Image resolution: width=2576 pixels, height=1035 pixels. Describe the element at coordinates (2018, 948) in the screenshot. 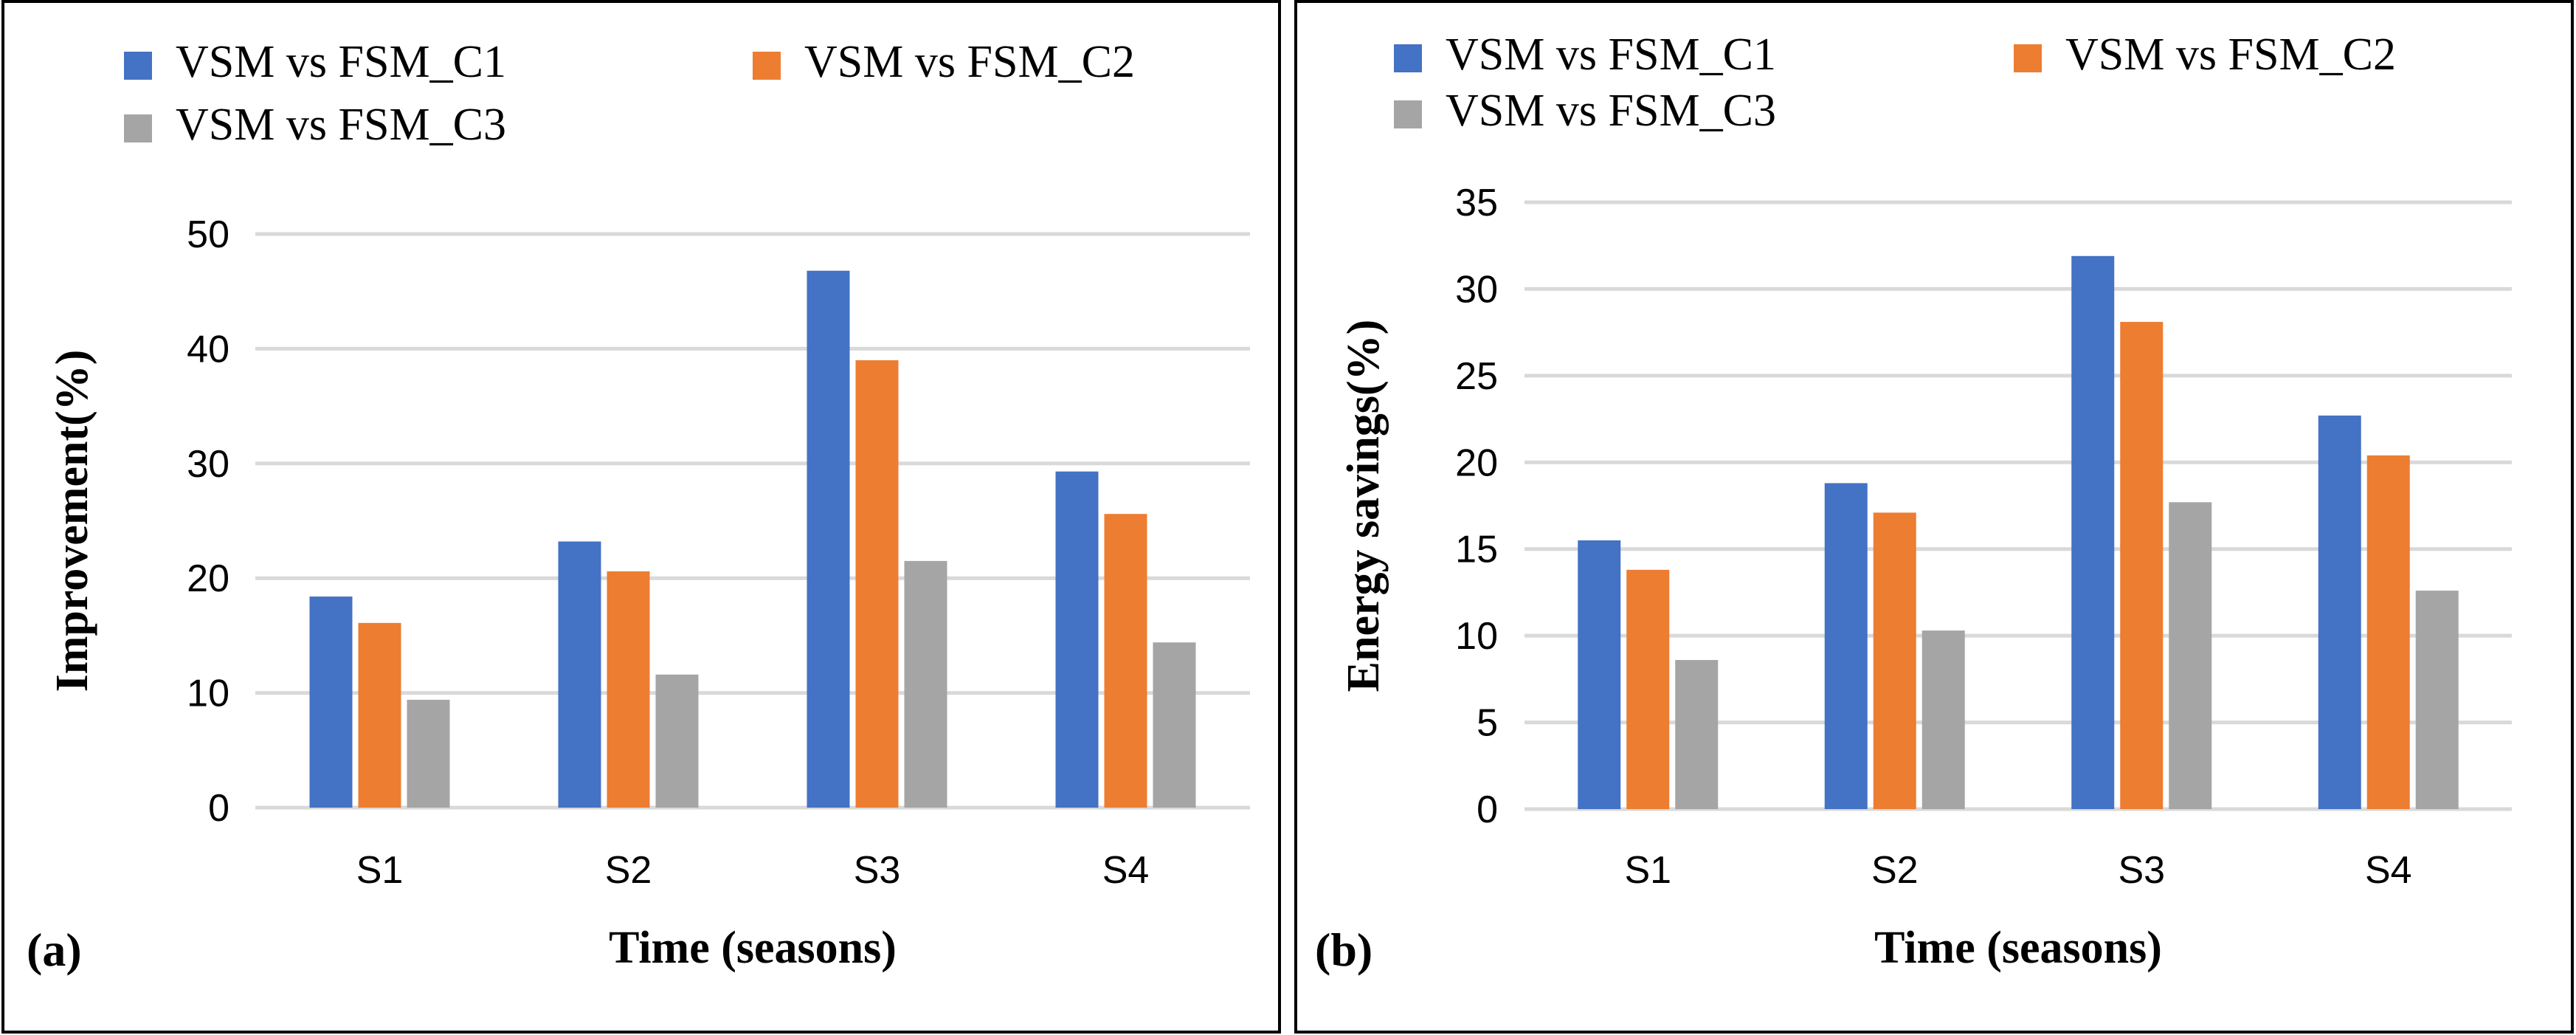

I see `chart-b-x-axis-title: Time (seasons)` at that location.